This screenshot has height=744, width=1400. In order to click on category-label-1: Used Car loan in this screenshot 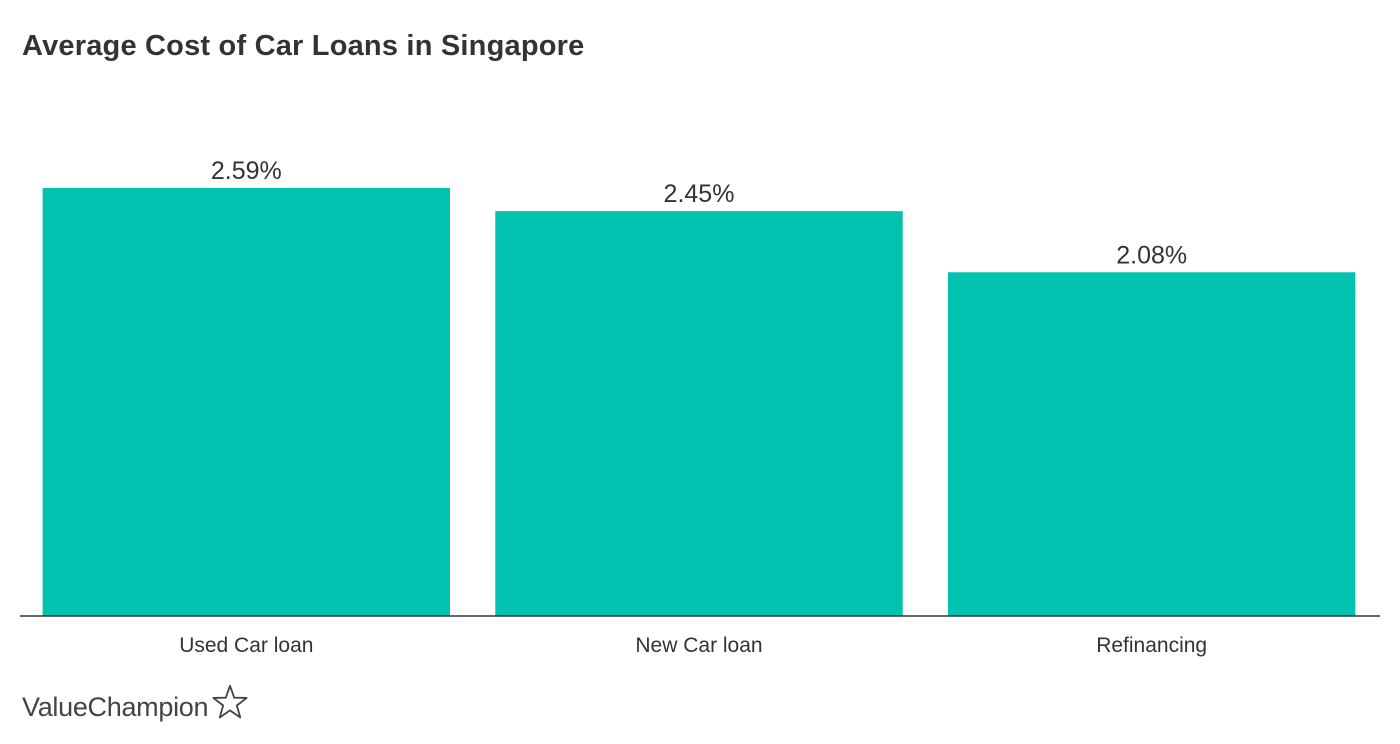, I will do `click(246, 645)`.